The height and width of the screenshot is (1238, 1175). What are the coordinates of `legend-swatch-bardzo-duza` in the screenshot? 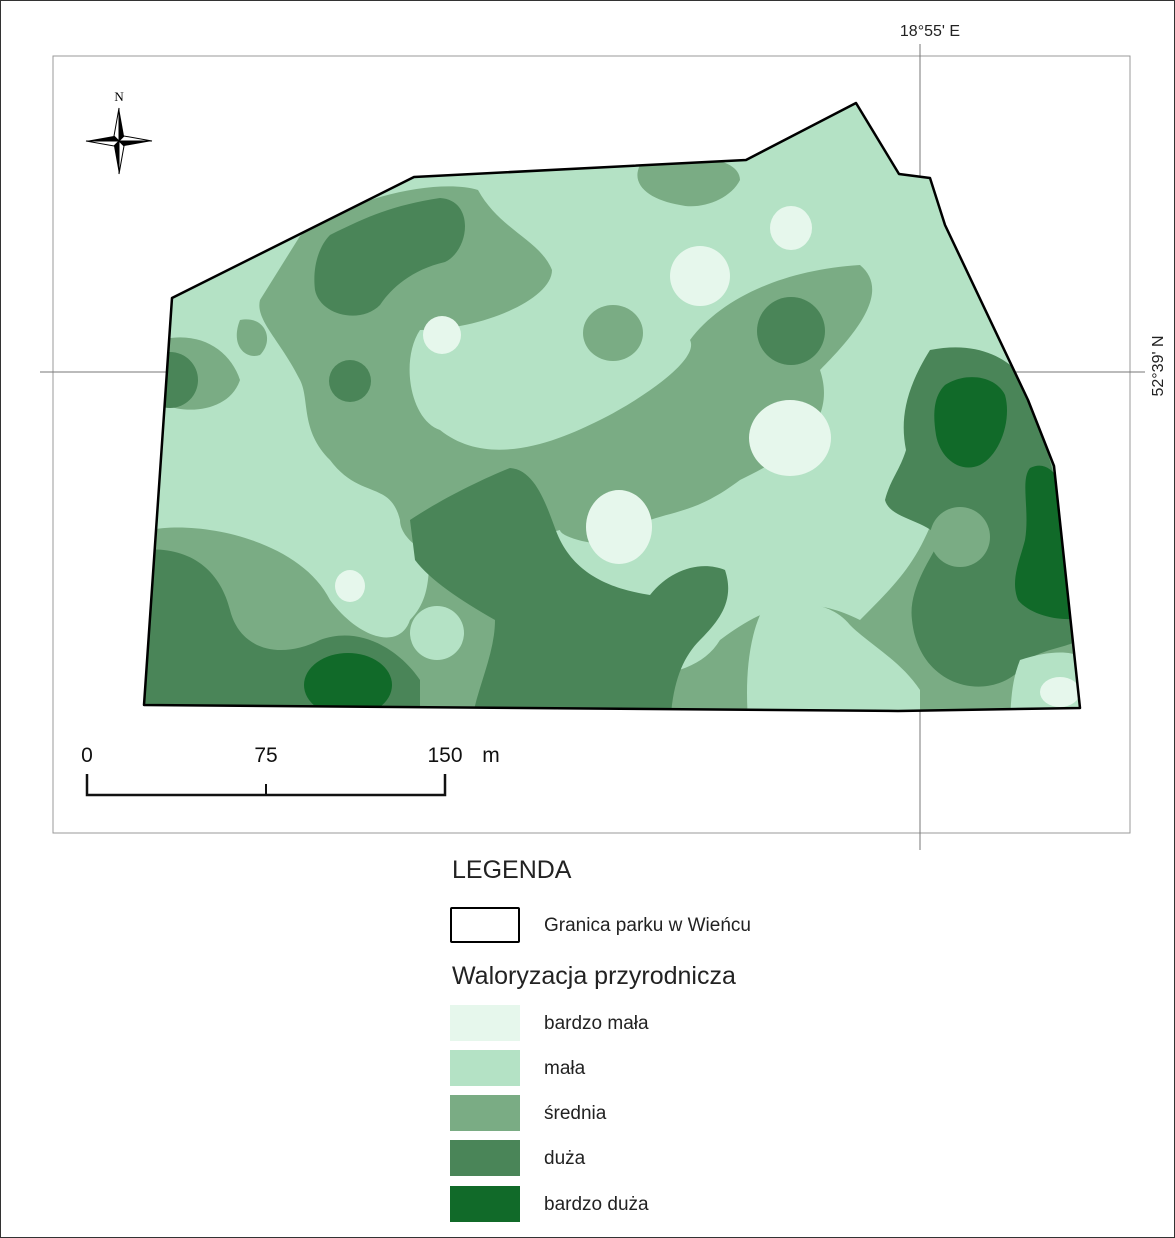 It's located at (485, 1204).